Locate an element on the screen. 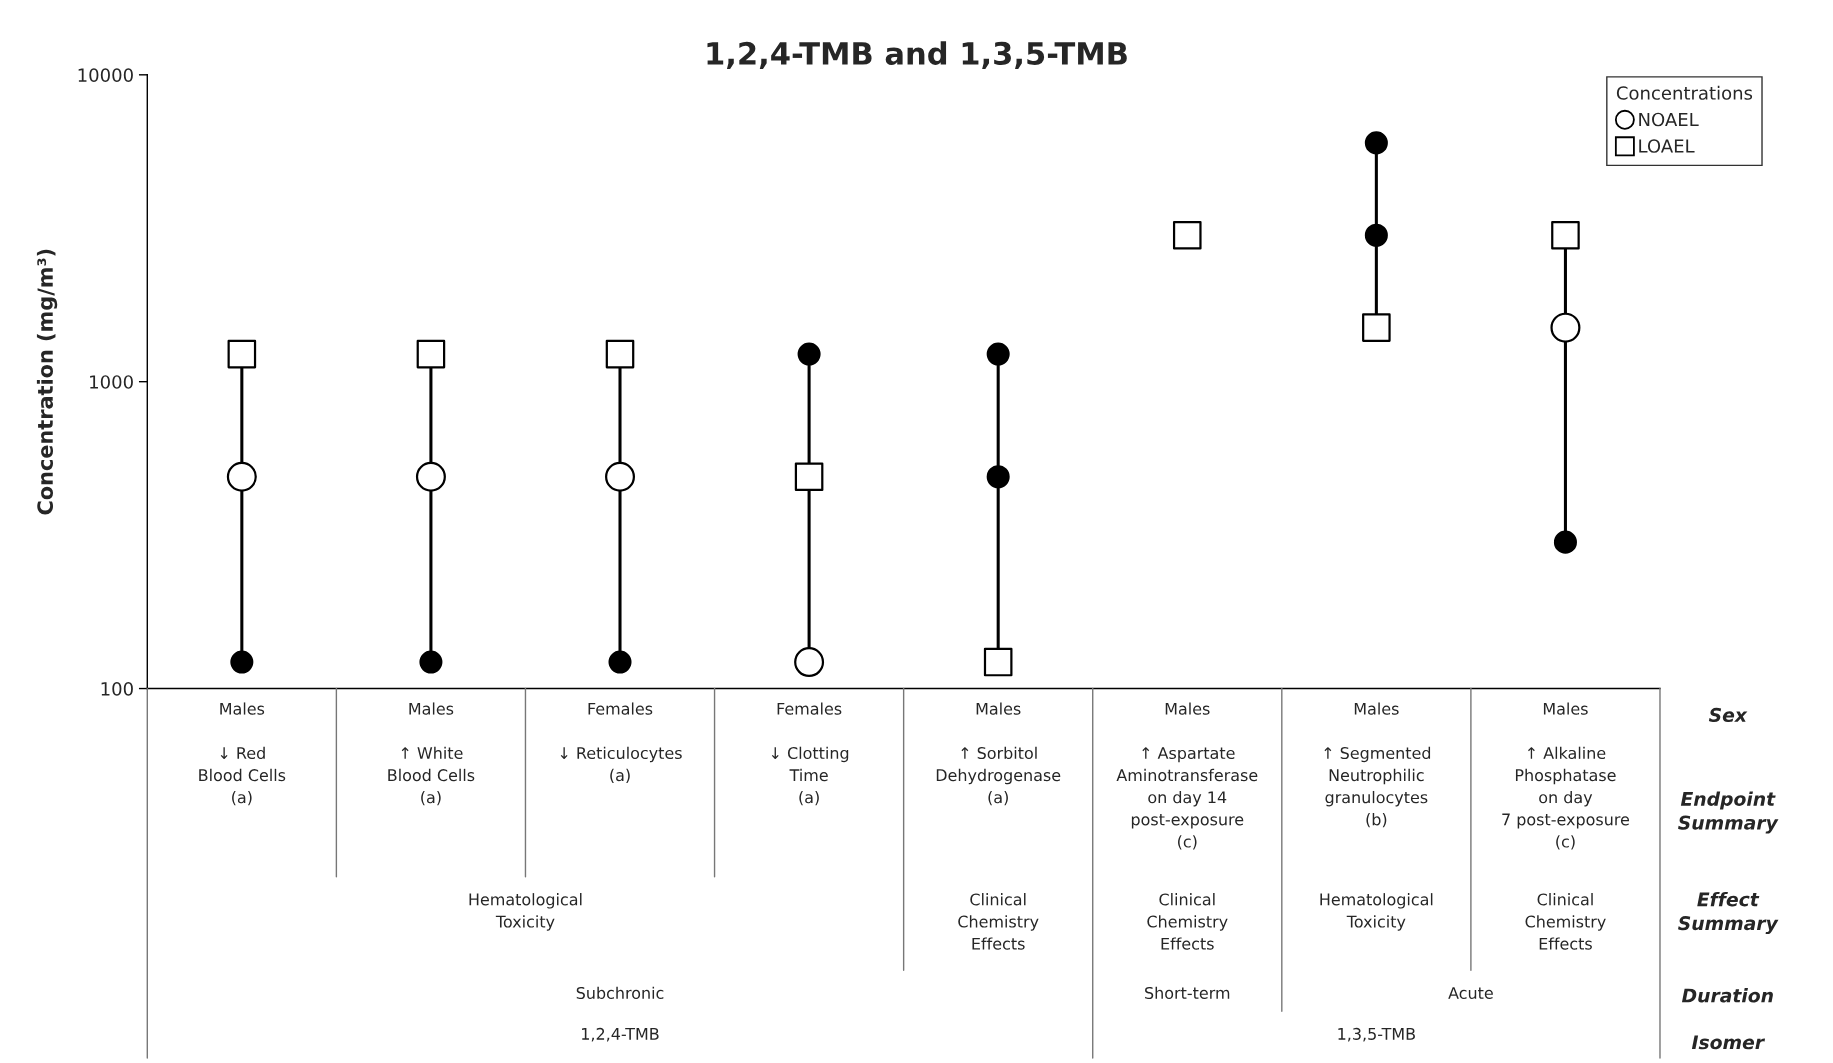  text: 1,3,5-TMB is located at coordinates (1376, 1034).